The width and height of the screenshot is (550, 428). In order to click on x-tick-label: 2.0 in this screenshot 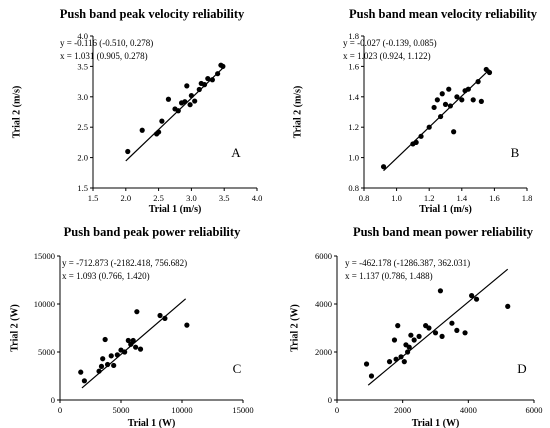, I will do `click(125, 198)`.